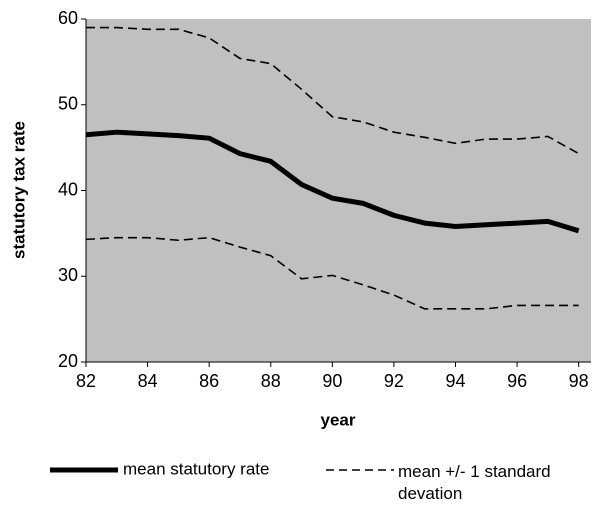 The width and height of the screenshot is (592, 506). Describe the element at coordinates (68, 104) in the screenshot. I see `y-tick-label: 50` at that location.